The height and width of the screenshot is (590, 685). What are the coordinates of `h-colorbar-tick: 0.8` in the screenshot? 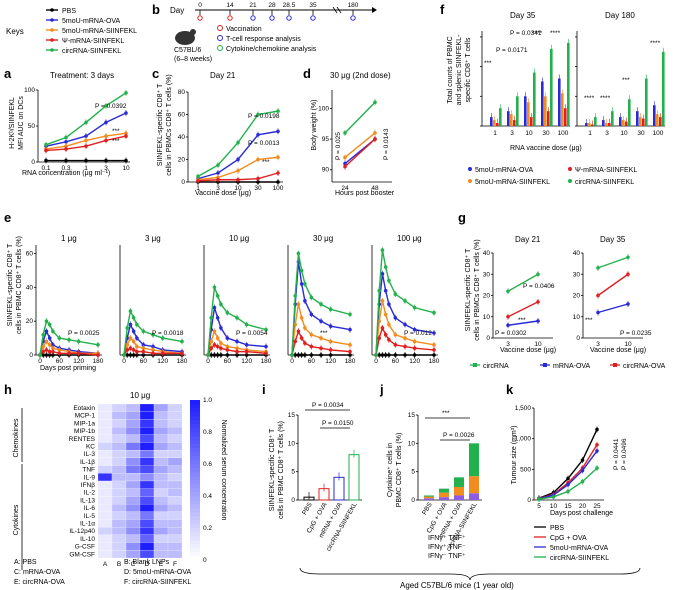 It's located at (207, 432).